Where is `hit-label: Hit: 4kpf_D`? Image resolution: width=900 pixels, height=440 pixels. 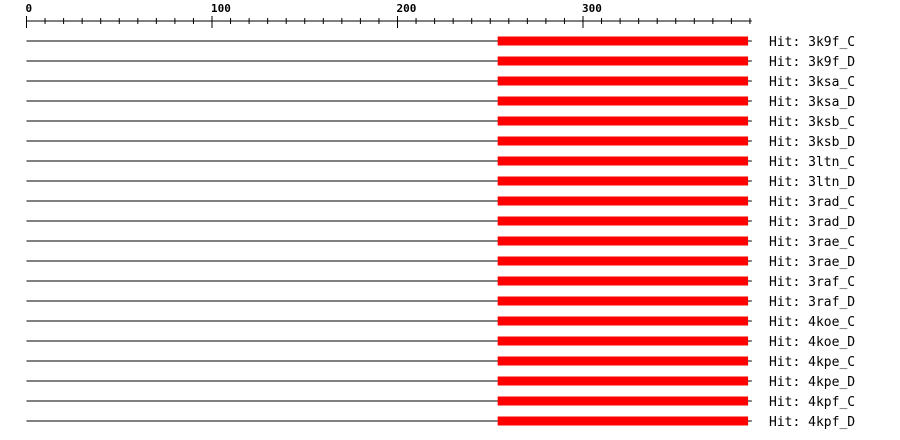 hit-label: Hit: 4kpf_D is located at coordinates (812, 422).